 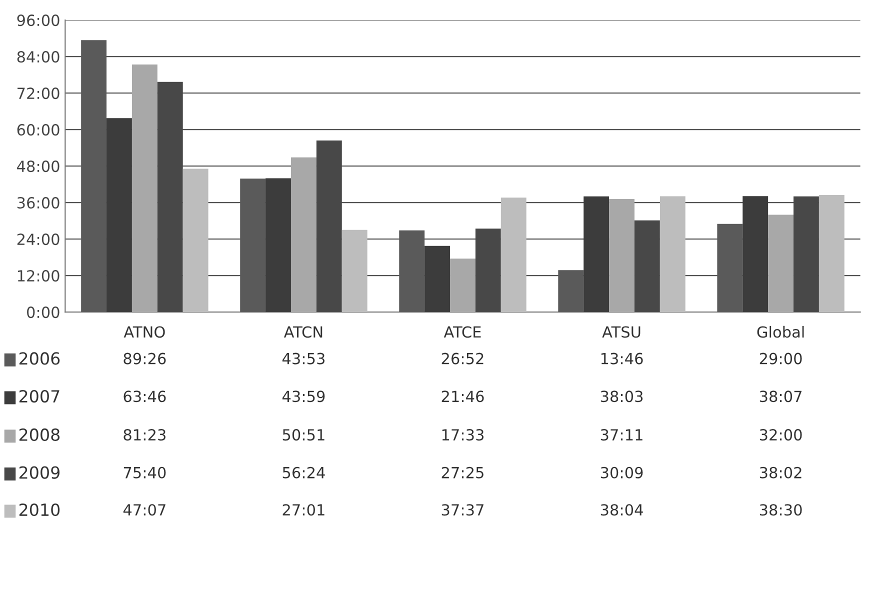 I want to click on y-tick-label: 12:00, so click(x=39, y=276).